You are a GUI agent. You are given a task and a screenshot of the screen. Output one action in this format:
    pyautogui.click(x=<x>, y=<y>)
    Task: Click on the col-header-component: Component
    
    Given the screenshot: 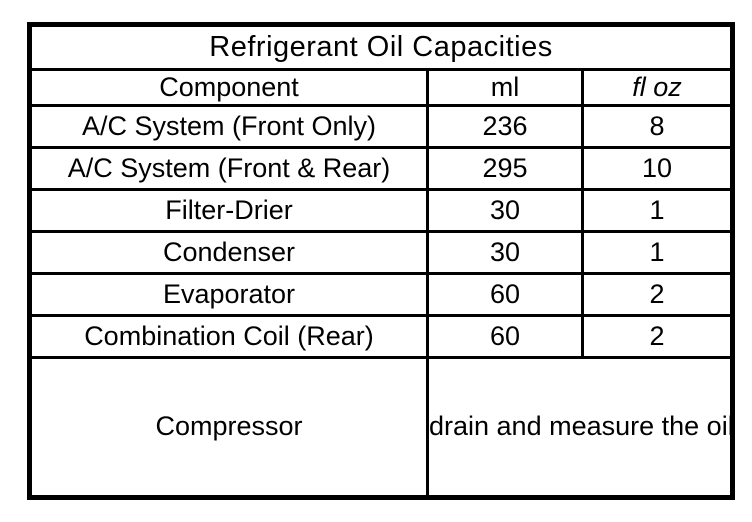 What is the action you would take?
    pyautogui.click(x=228, y=87)
    